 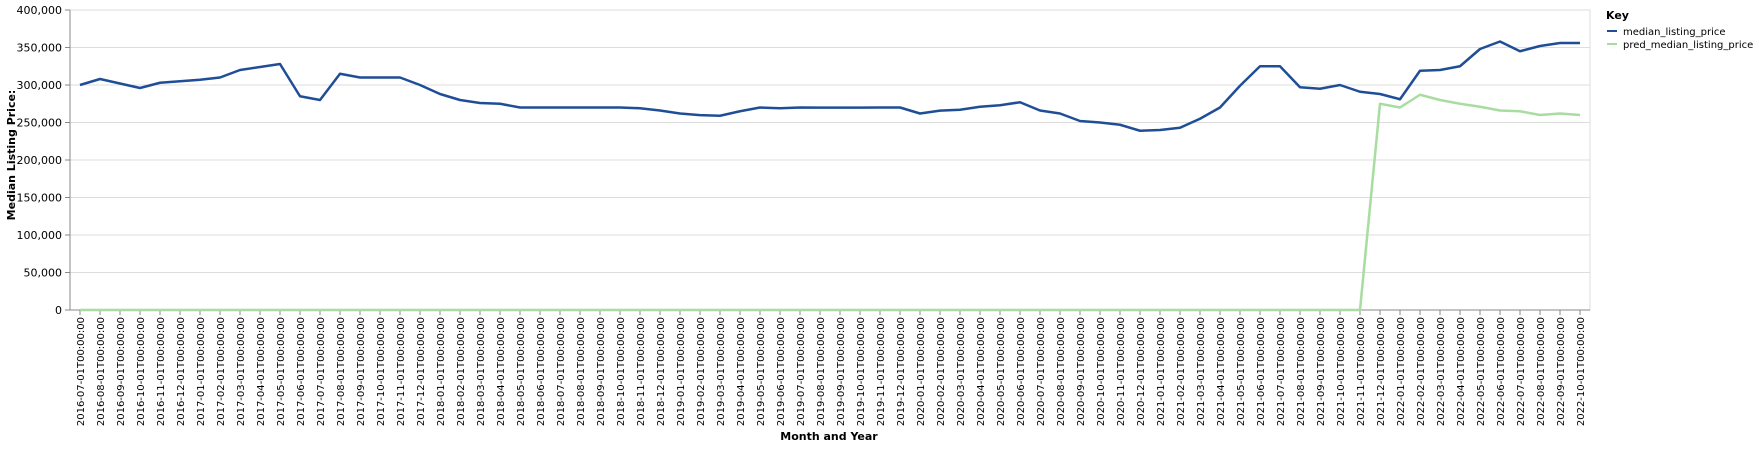 I want to click on x-tick-label: 2016-10-01T00:00:00, so click(x=141, y=371).